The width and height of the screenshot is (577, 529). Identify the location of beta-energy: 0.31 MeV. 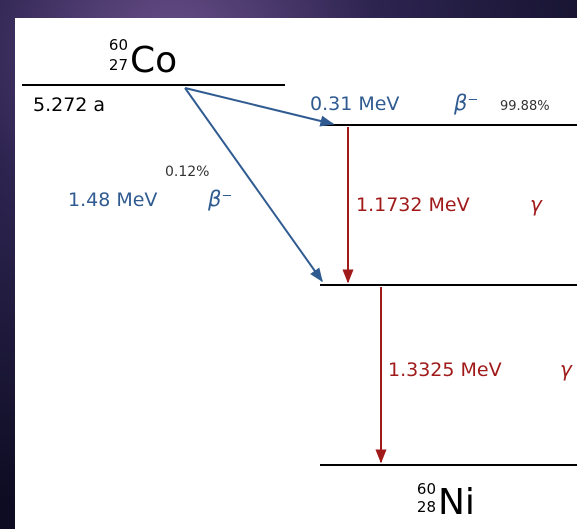
(354, 104).